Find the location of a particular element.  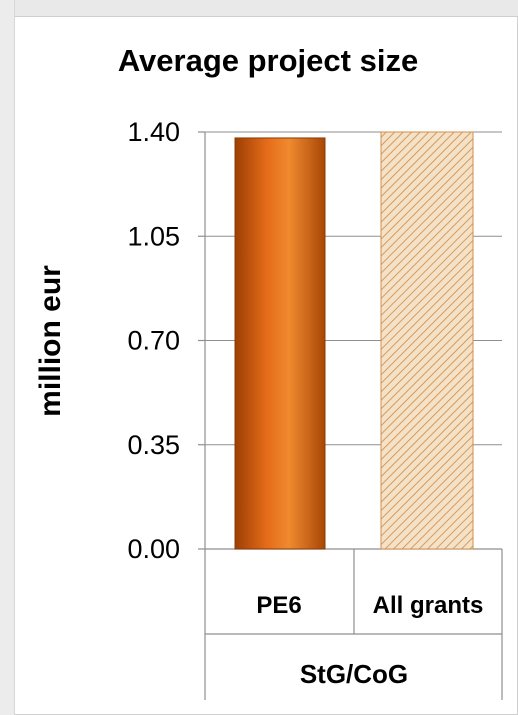

group-label: StG/CoG is located at coordinates (354, 674).